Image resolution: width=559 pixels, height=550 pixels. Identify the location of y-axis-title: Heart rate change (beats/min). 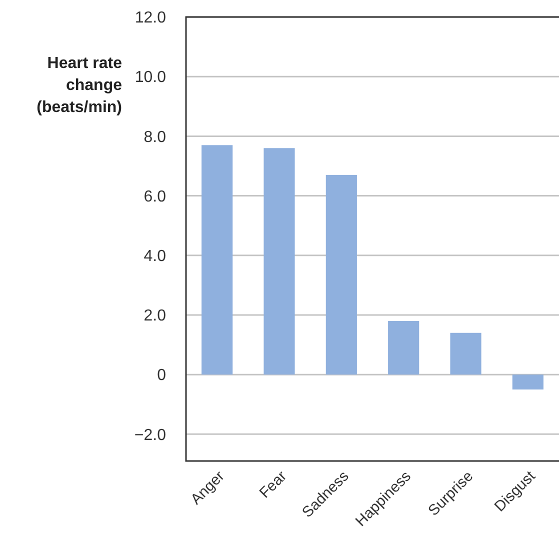
(79, 85).